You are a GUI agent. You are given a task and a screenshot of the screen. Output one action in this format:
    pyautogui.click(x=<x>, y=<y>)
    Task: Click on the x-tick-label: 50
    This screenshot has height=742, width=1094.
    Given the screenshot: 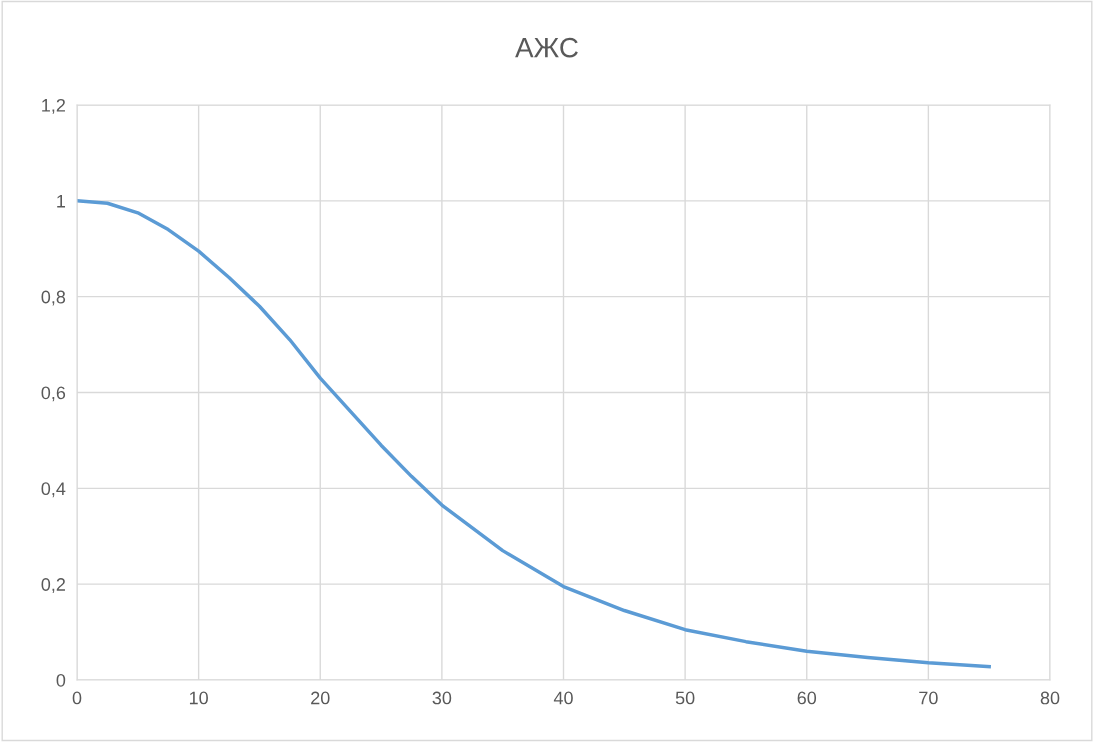 What is the action you would take?
    pyautogui.click(x=685, y=698)
    